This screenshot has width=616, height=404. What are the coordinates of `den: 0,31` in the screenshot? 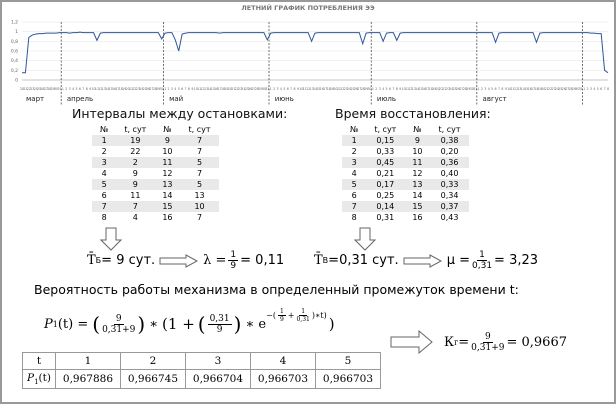 It's located at (482, 266).